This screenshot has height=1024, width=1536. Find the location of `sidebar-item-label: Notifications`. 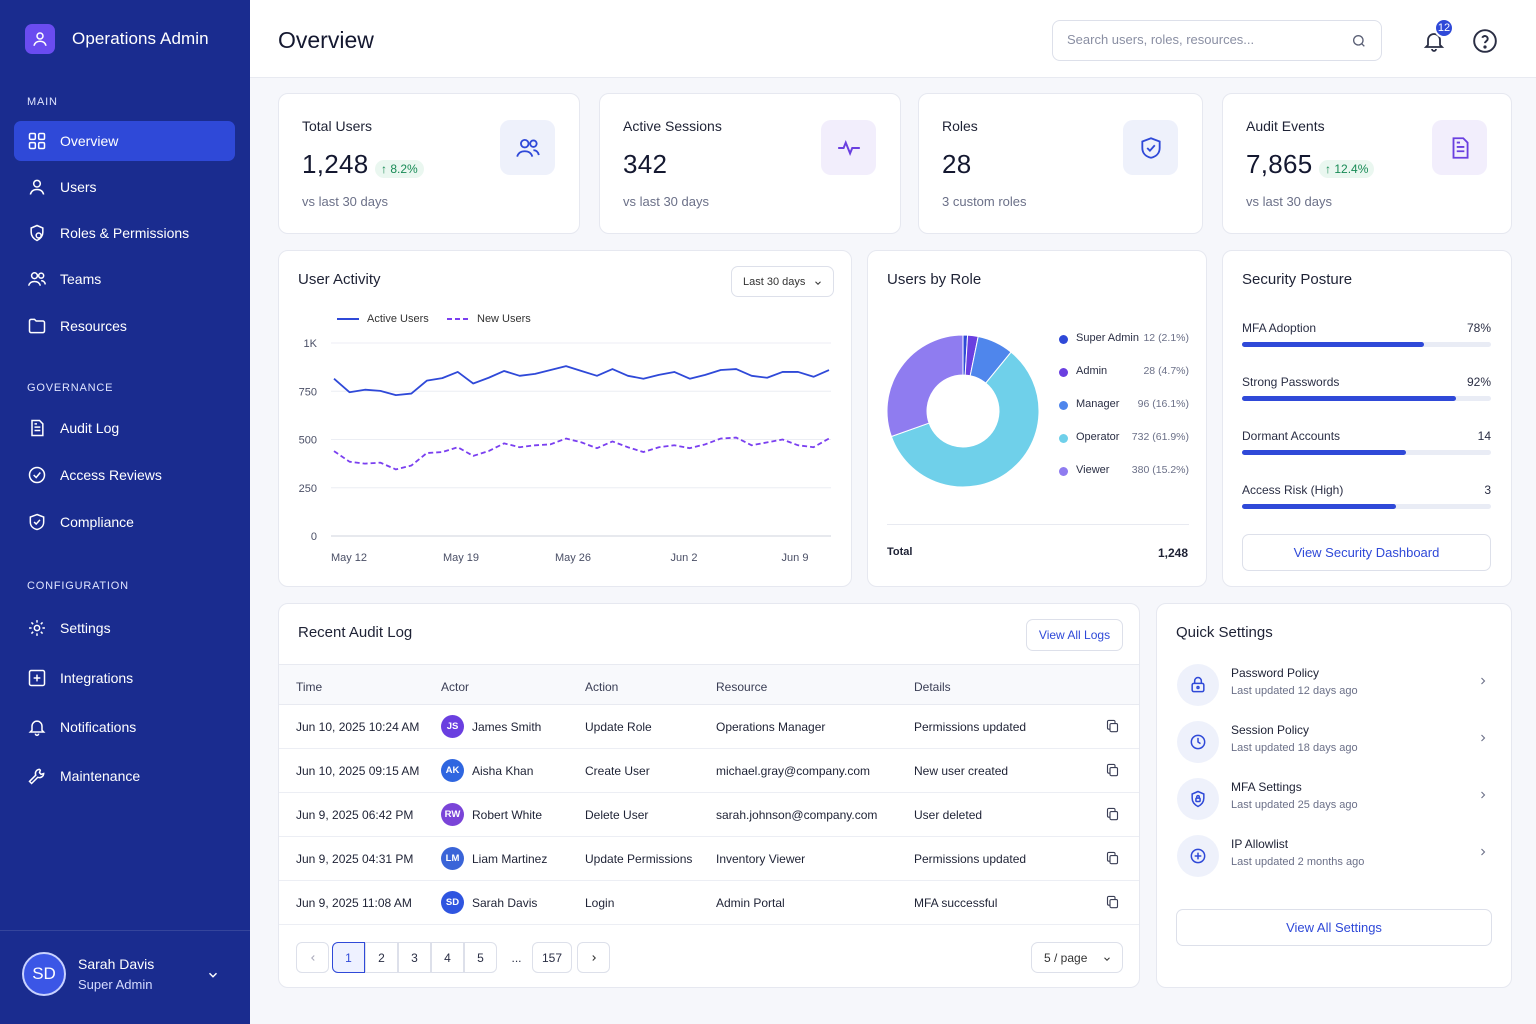

sidebar-item-label: Notifications is located at coordinates (98, 727).